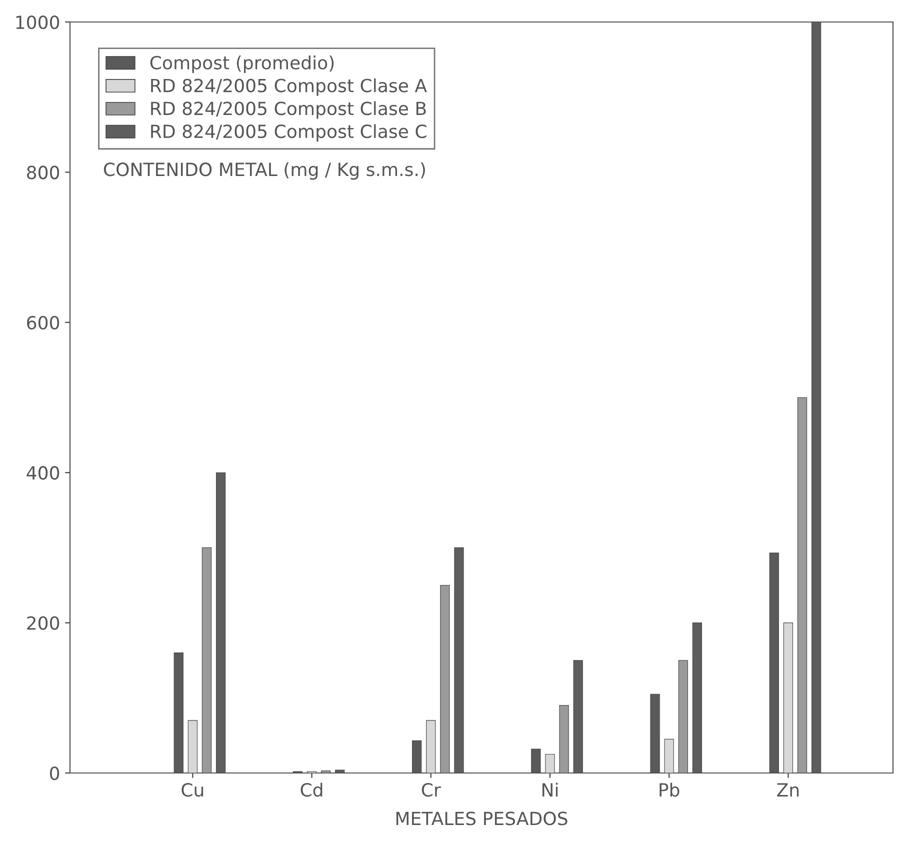 This screenshot has width=903, height=853. I want to click on y-tick-label: 400, so click(43, 473).